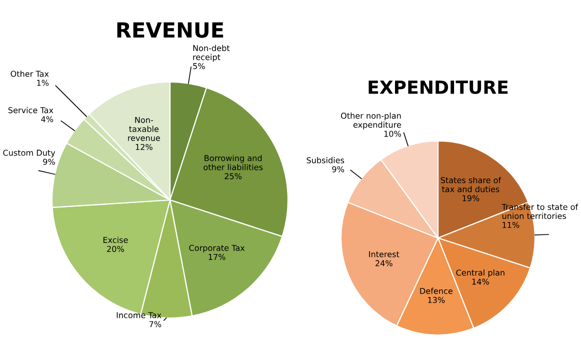 The image size is (581, 341). I want to click on data-label: 25%, so click(233, 176).